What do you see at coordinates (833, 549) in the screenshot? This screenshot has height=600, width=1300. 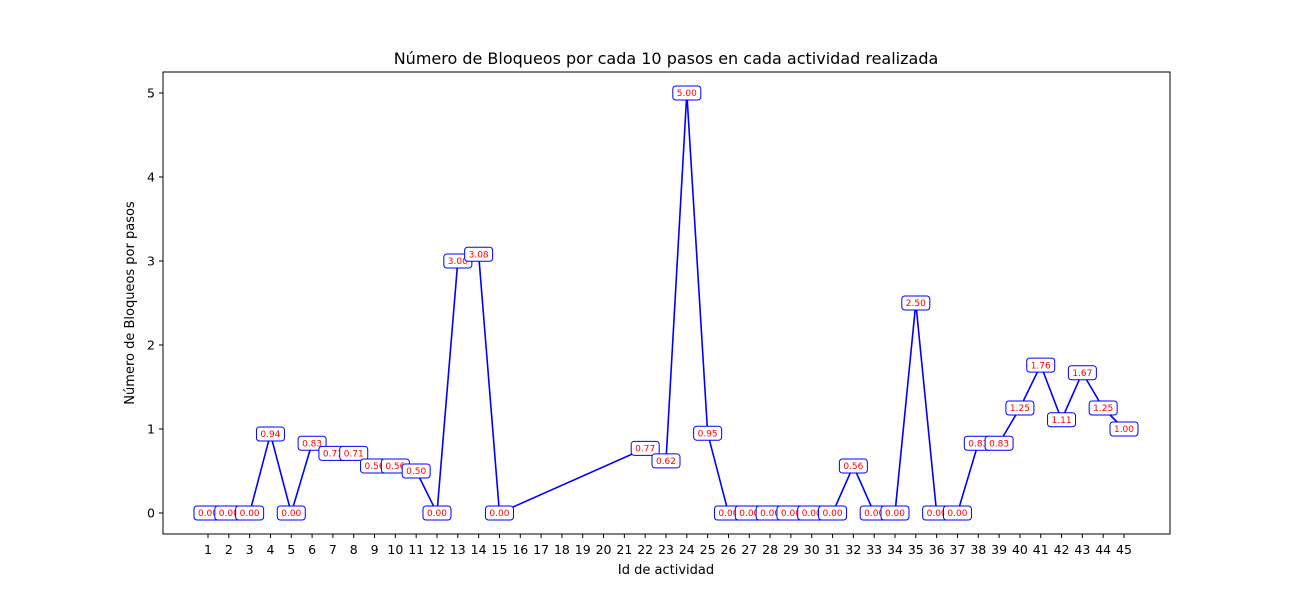 I see `x-tick-label-31: 31` at bounding box center [833, 549].